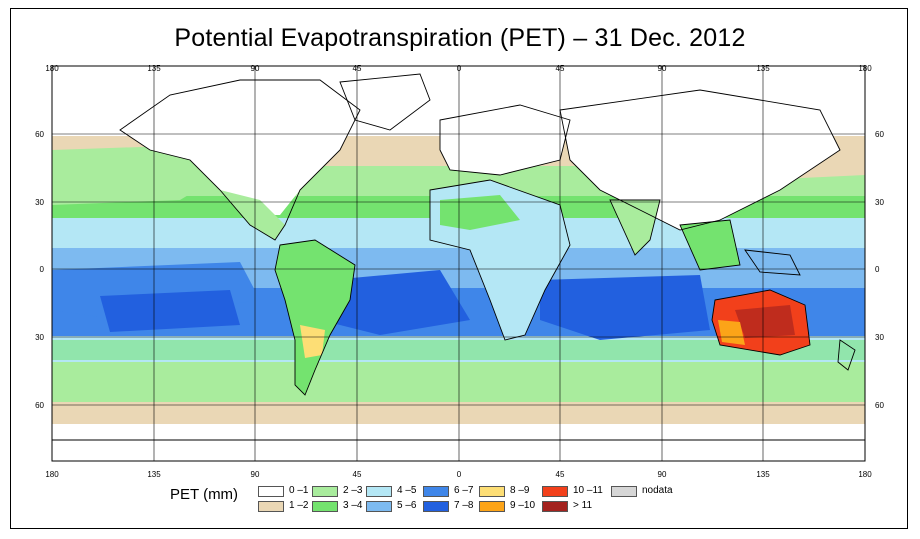  I want to click on legend-item-label: > 11, so click(582, 505).